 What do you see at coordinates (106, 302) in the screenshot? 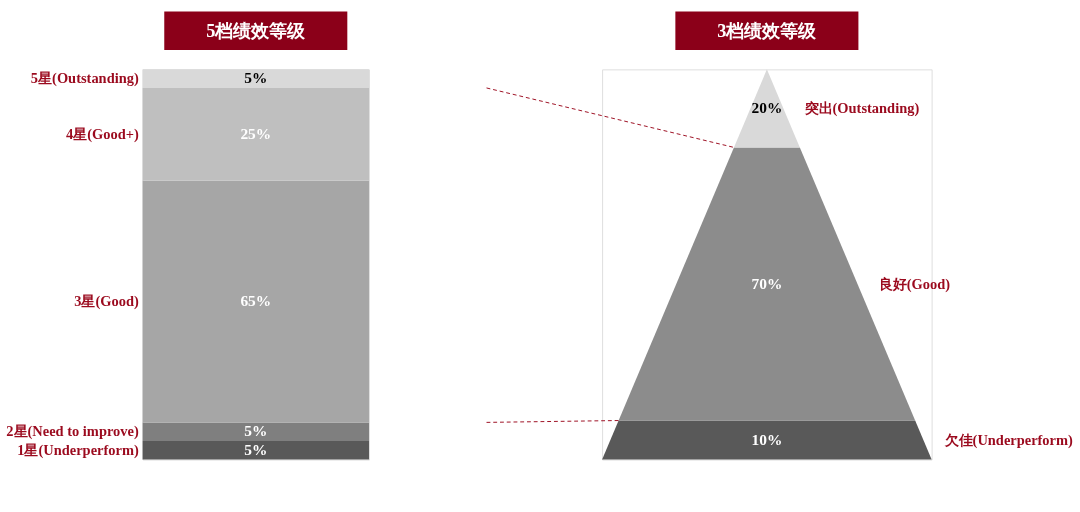
I see `series-label: 3星(Good)` at bounding box center [106, 302].